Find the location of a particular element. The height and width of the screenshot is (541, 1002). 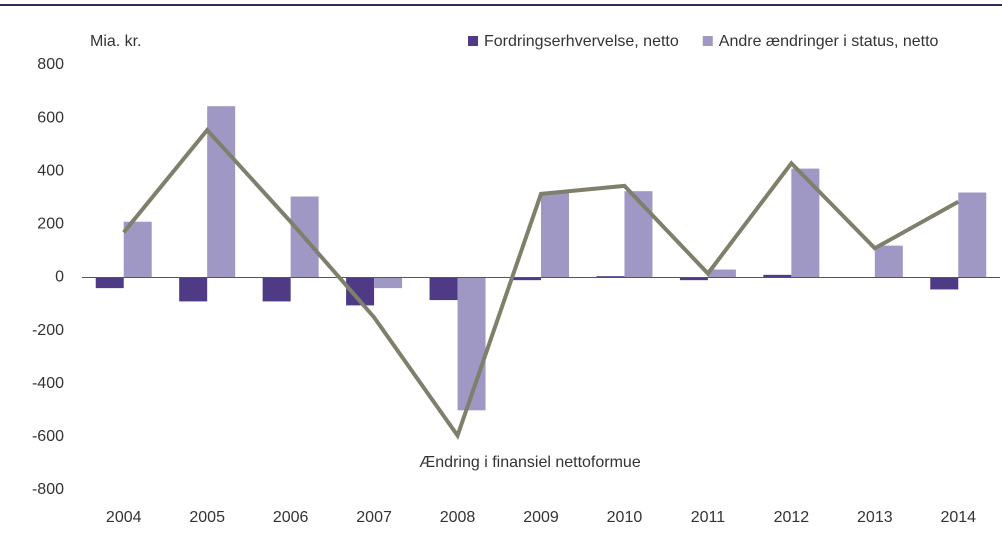

legend-label: Fordringserhvervelse, netto is located at coordinates (581, 41).